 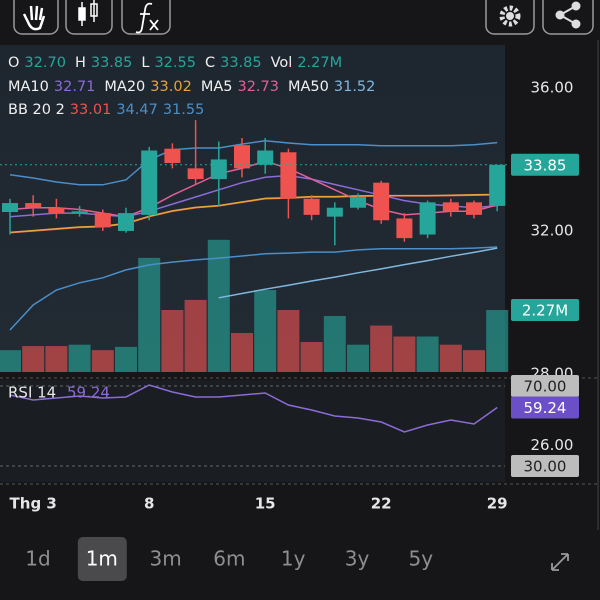 I want to click on timeframe-option: 5y, so click(x=421, y=559).